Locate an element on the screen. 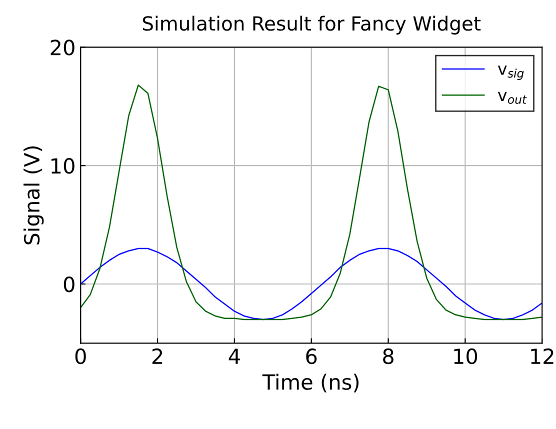 The width and height of the screenshot is (556, 429). y-tick-label: 0 is located at coordinates (69, 284).